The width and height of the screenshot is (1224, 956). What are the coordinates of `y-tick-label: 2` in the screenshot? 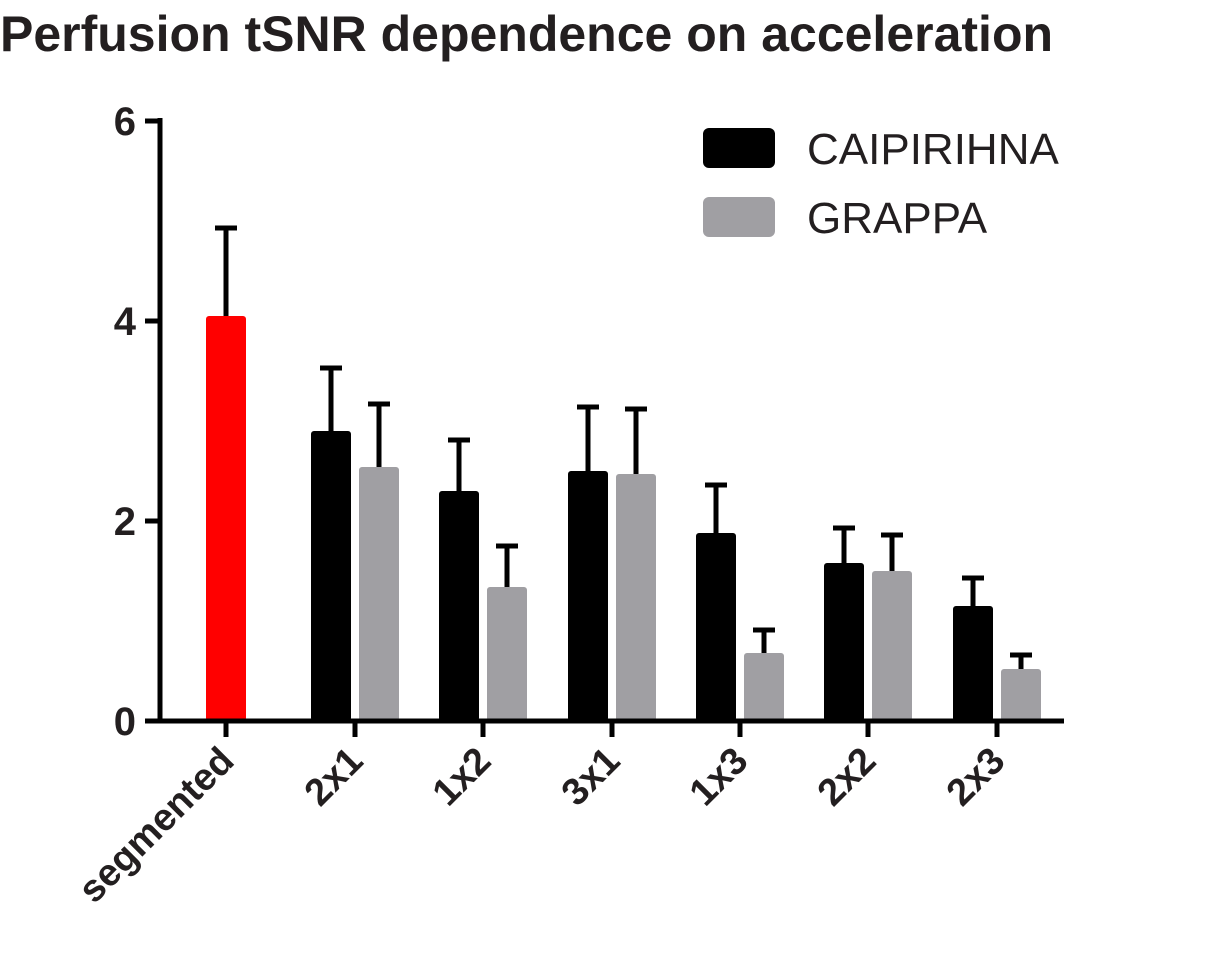 It's located at (125, 522).